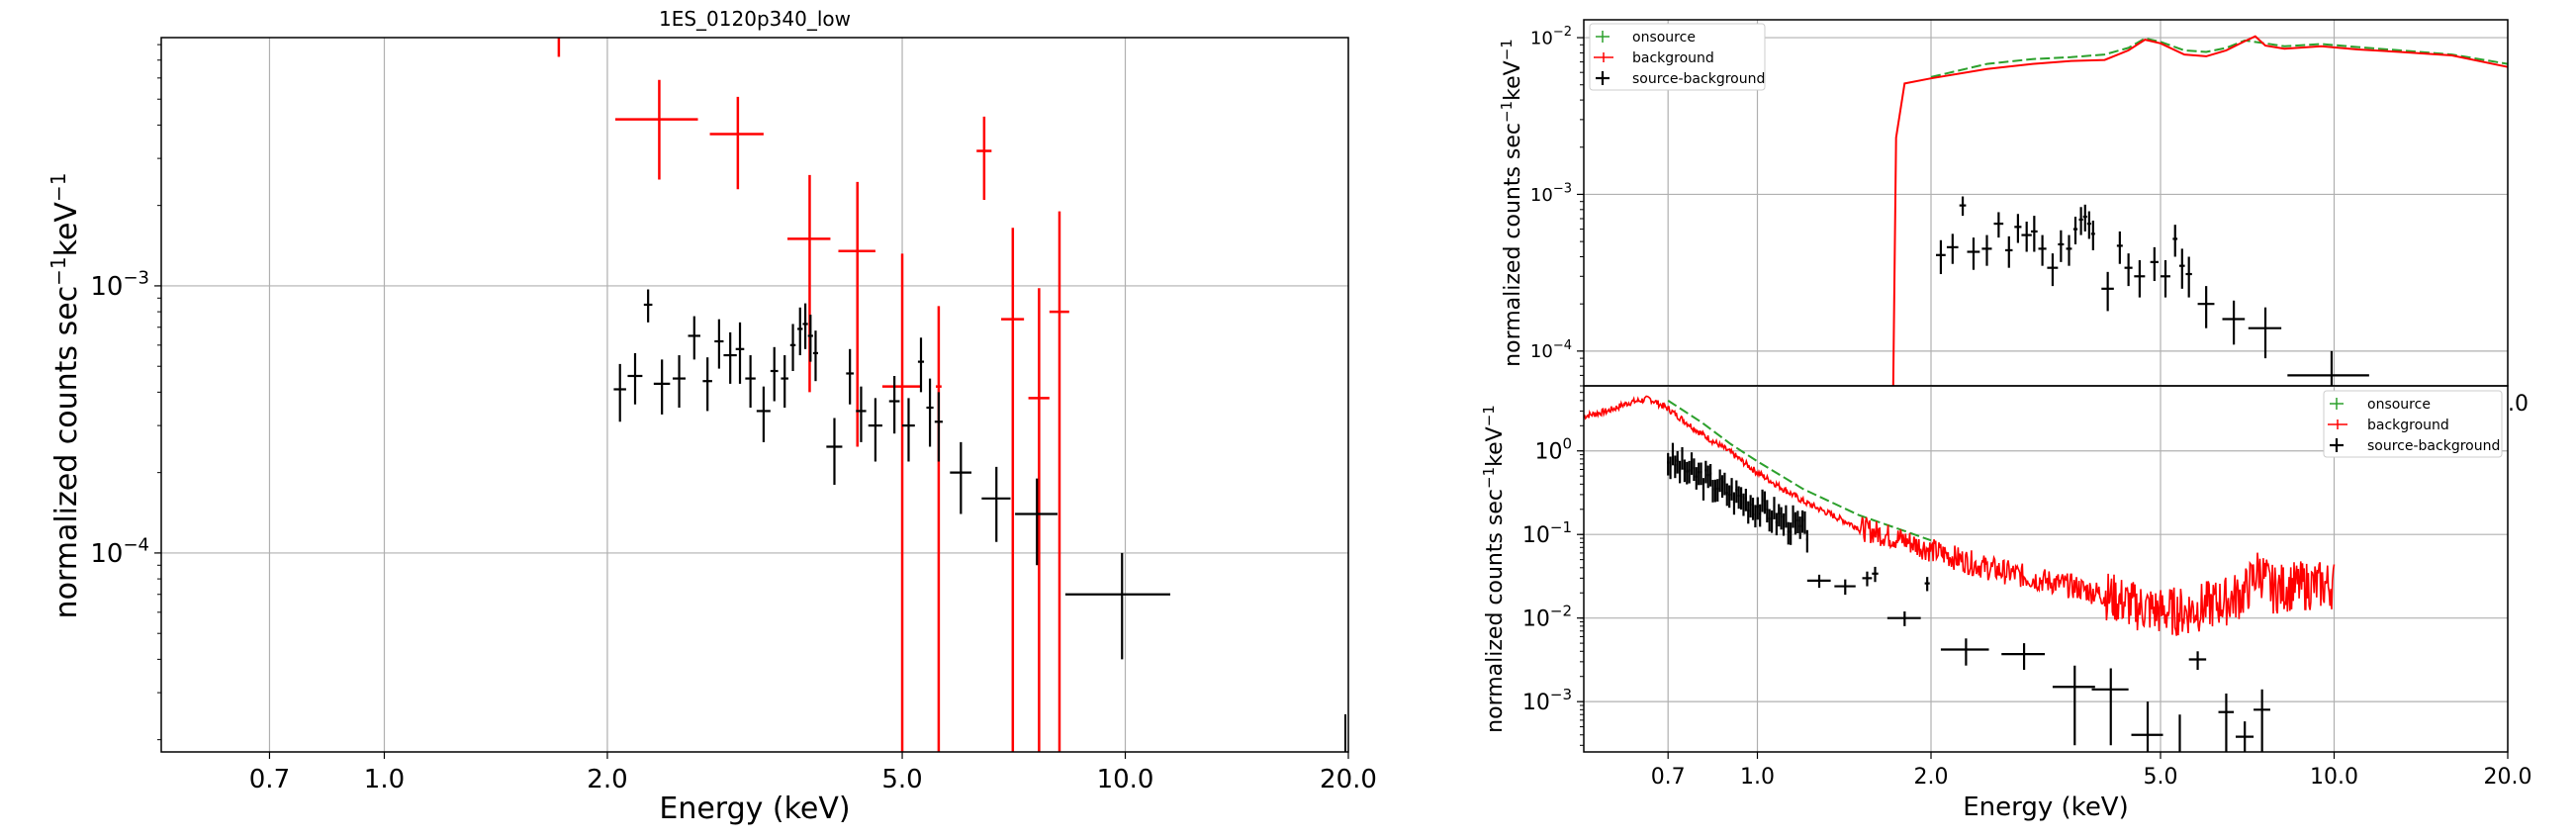 This screenshot has height=839, width=2576. I want to click on rb-legend-background: background, so click(2408, 426).